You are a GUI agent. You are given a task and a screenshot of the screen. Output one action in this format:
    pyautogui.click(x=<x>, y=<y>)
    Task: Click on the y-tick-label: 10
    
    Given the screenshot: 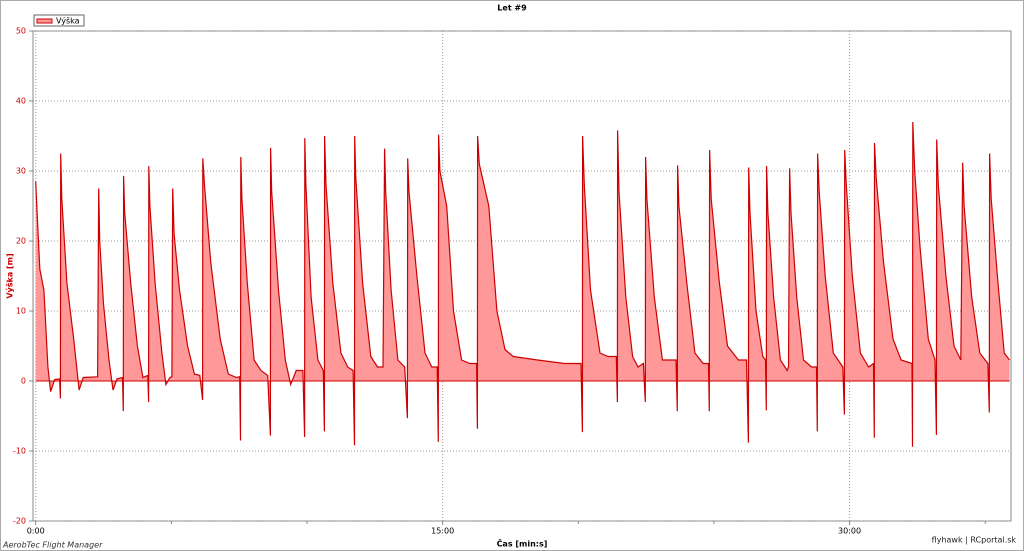 What is the action you would take?
    pyautogui.click(x=21, y=311)
    